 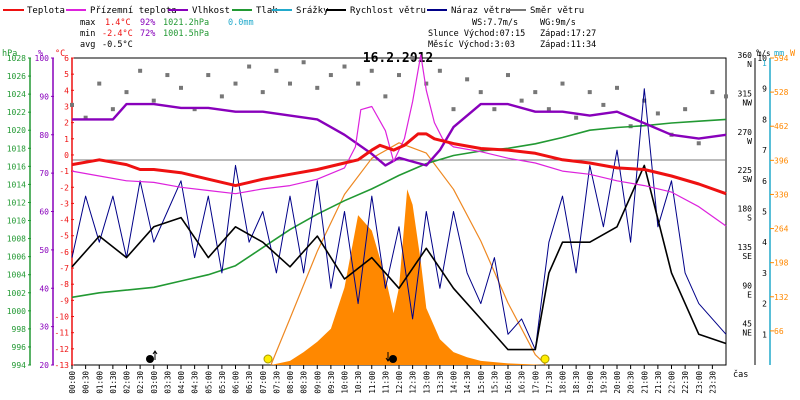 I want to click on celsius-tick-label: 1, so click(x=66, y=139).